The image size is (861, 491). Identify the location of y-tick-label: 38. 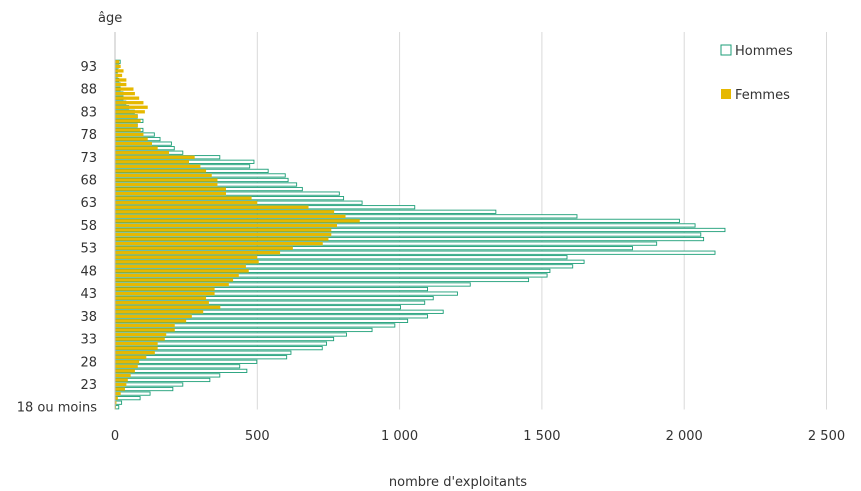
(88, 317).